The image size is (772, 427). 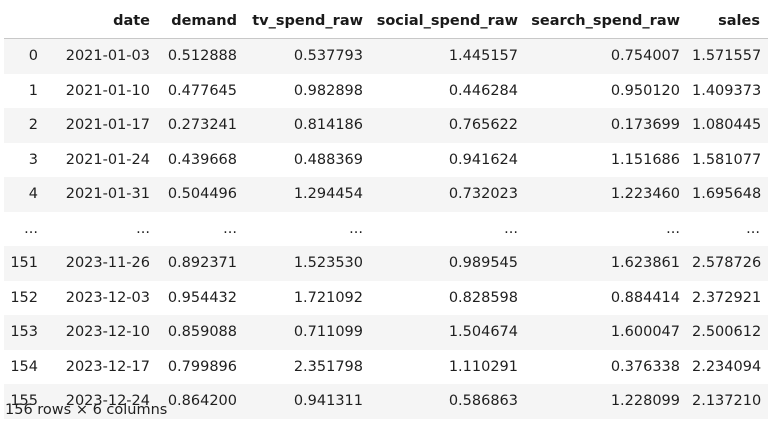 What do you see at coordinates (107, 332) in the screenshot?
I see `cell-date: 2023-12-10` at bounding box center [107, 332].